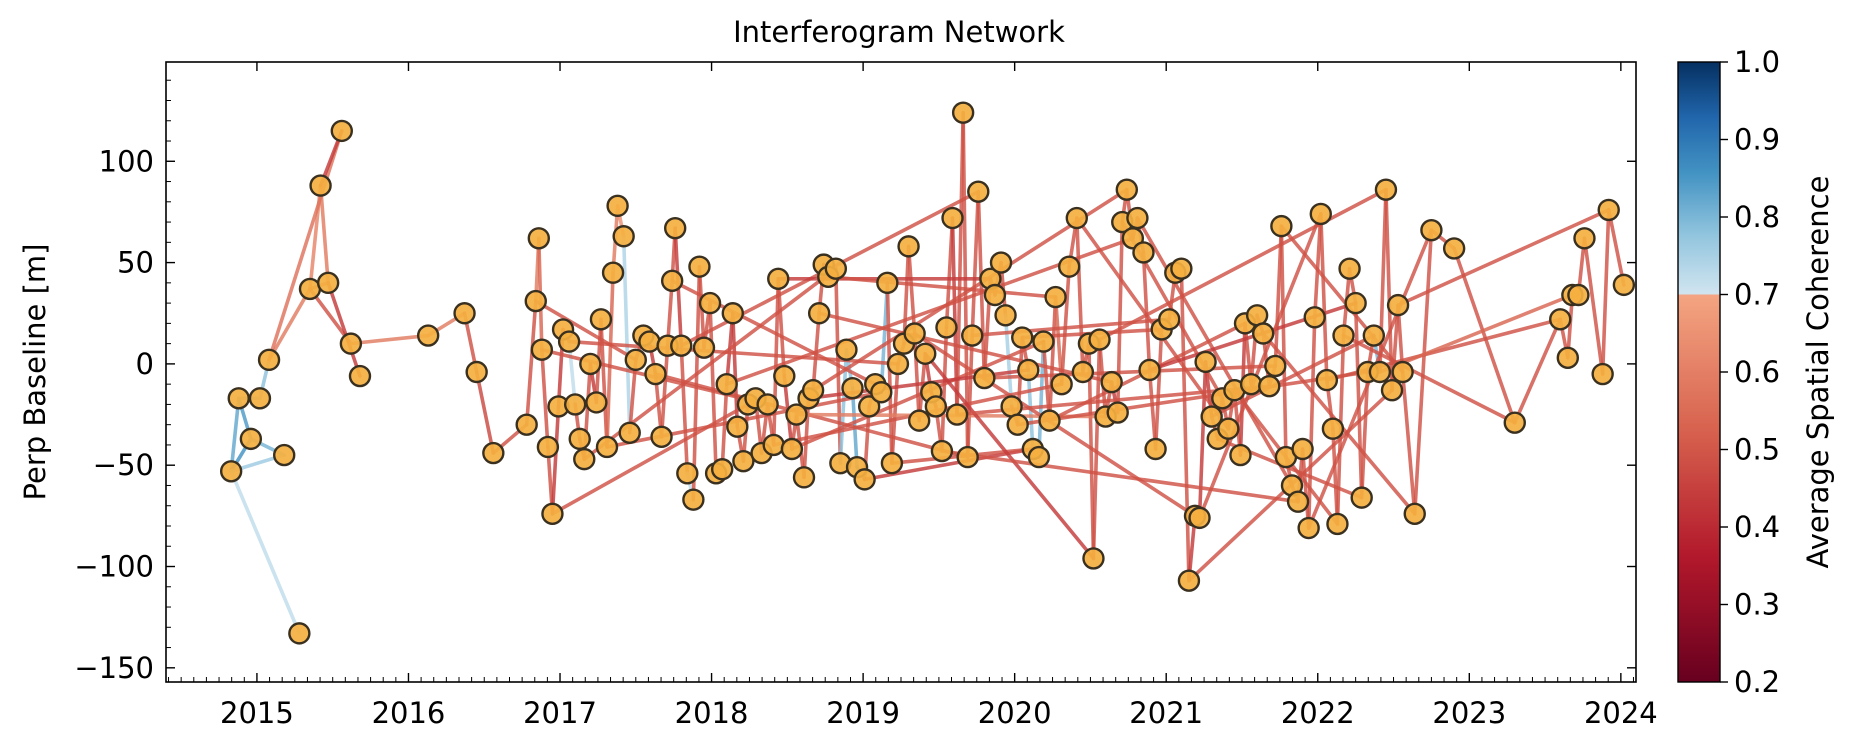 This screenshot has height=741, width=1851. Describe the element at coordinates (863, 713) in the screenshot. I see `x-tick-label: 2019` at that location.